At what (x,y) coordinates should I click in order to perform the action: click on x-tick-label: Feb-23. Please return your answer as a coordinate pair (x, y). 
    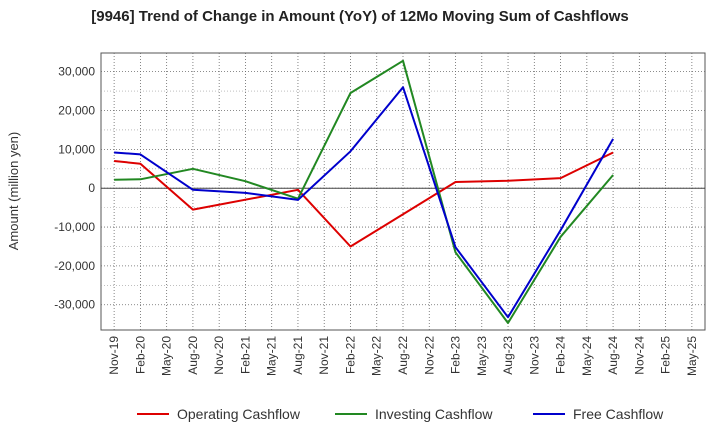
    Looking at the image, I should click on (456, 355).